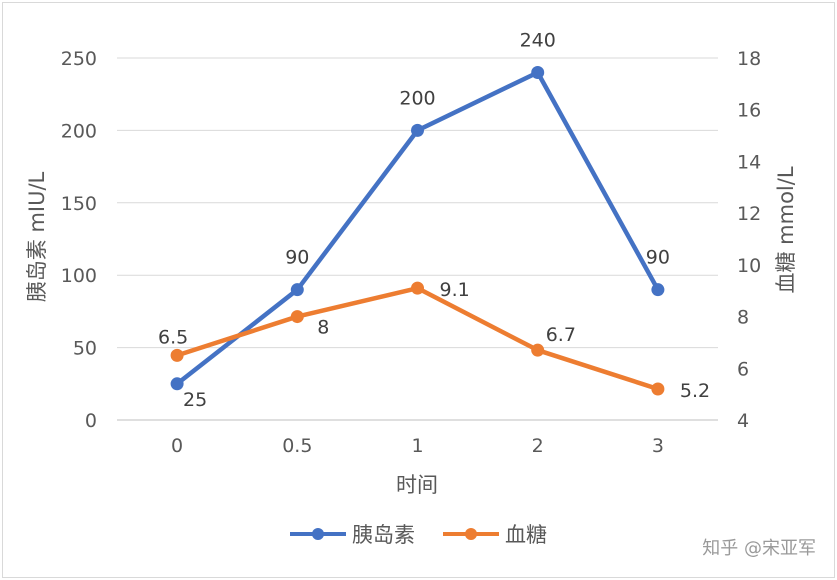 This screenshot has height=580, width=837. I want to click on right-tick-label: 8, so click(743, 318).